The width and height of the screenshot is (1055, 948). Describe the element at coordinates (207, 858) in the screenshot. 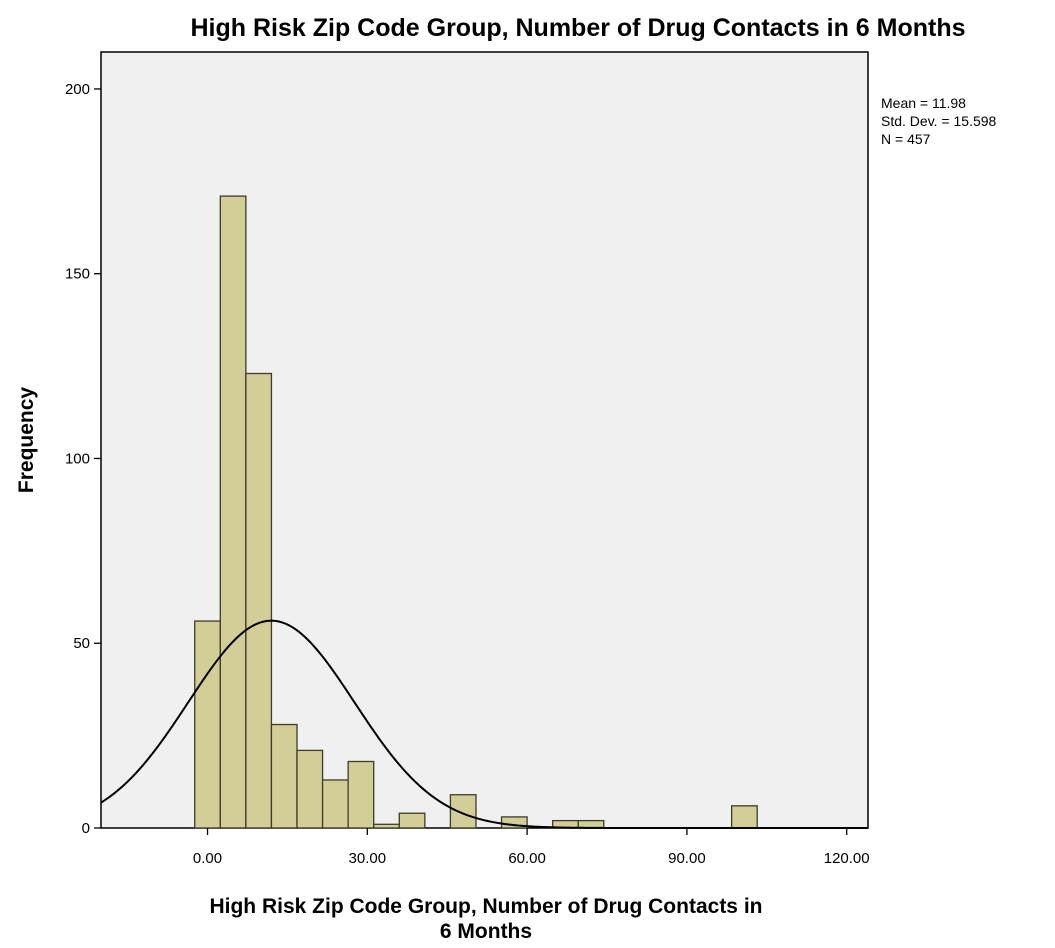

I see `x-tick-label: 0.00` at that location.